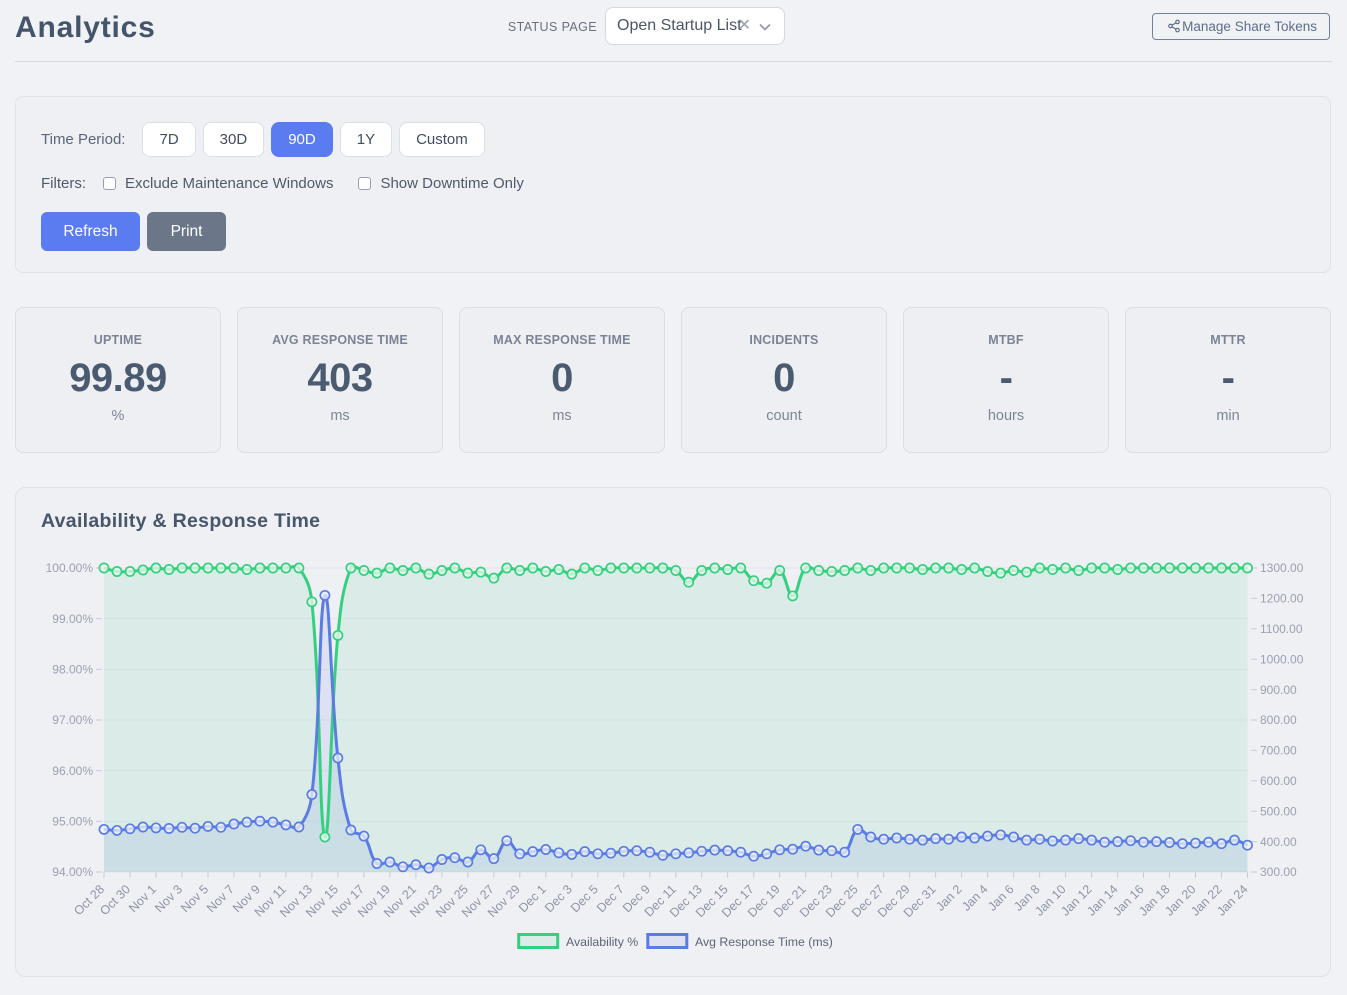 The width and height of the screenshot is (1347, 995). What do you see at coordinates (194, 898) in the screenshot?
I see `svg-text: Nov 5` at bounding box center [194, 898].